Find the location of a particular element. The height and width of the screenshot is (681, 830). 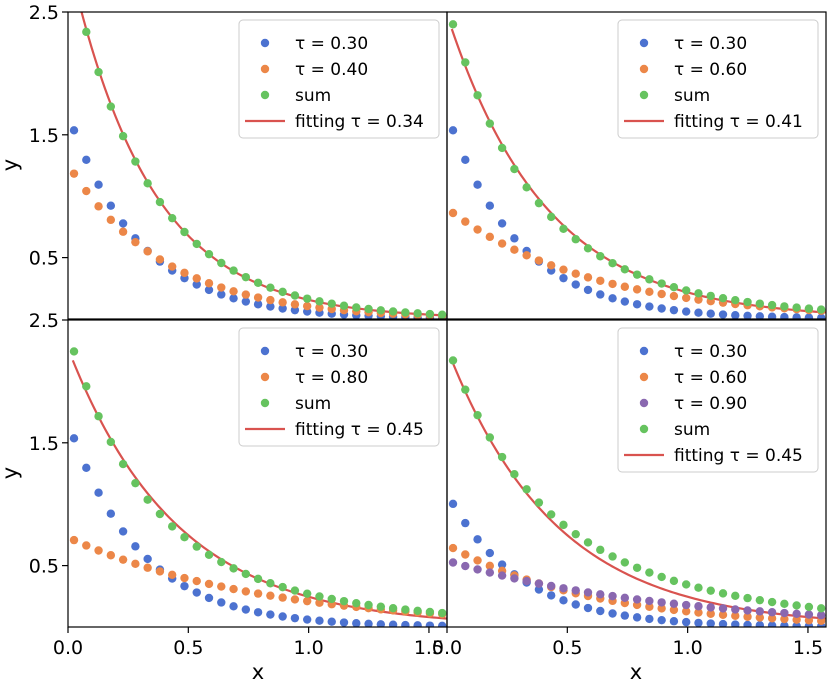

y-tick-label: 0.5 is located at coordinates (44, 259).